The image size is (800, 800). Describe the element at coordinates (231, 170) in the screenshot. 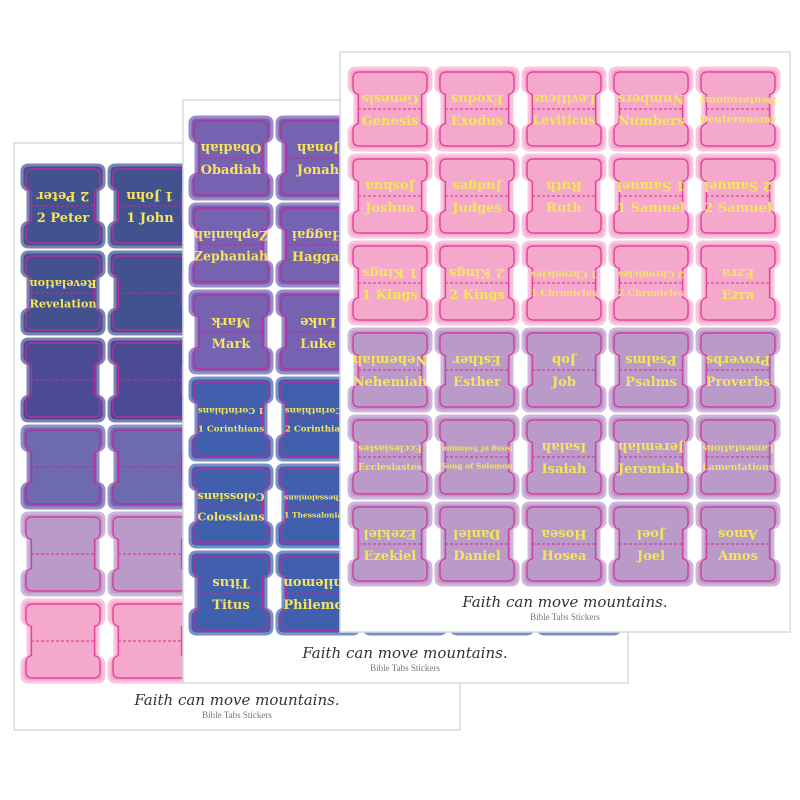

I see `tab-label: Obadiah` at that location.